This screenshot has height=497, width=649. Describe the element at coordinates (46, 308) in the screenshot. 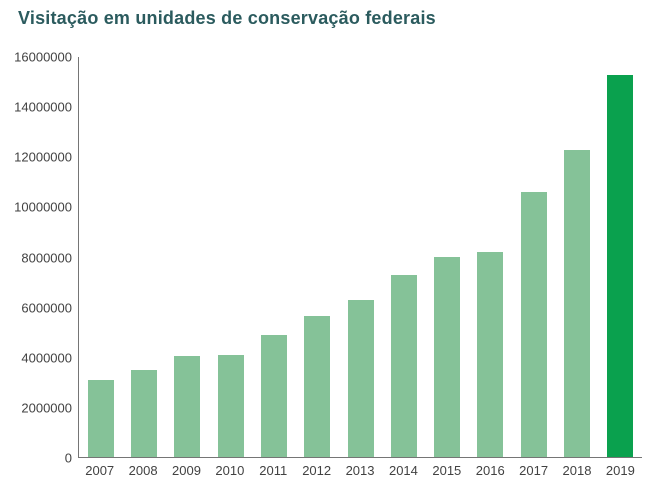

I see `y-axis-tick-label: 6000000` at that location.